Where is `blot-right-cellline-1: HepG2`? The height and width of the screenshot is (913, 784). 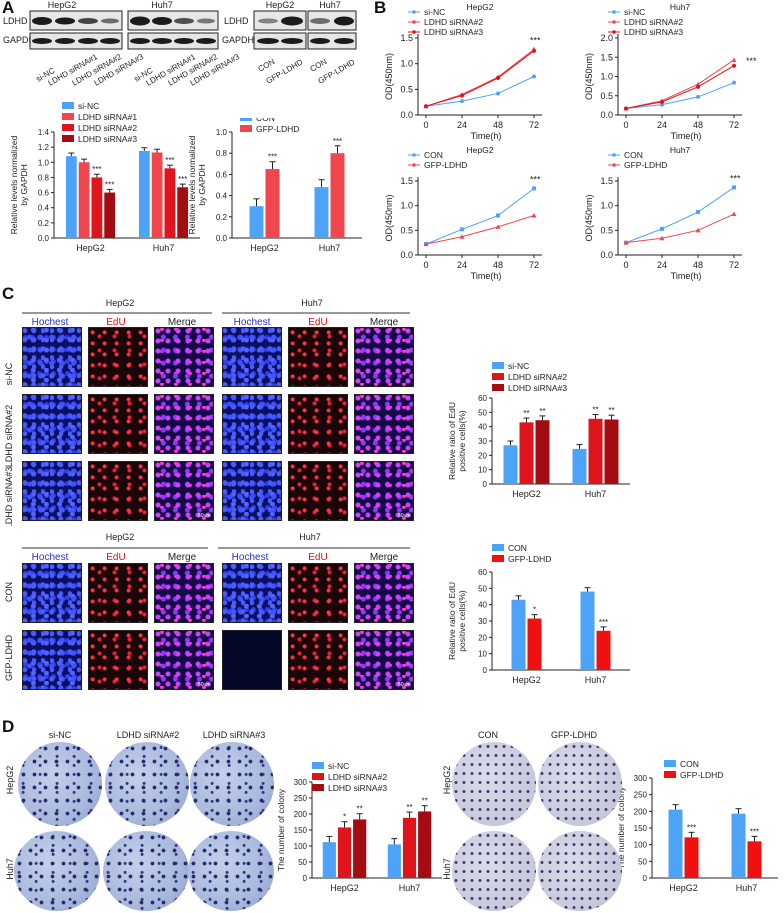 blot-right-cellline-1: HepG2 is located at coordinates (280, 5).